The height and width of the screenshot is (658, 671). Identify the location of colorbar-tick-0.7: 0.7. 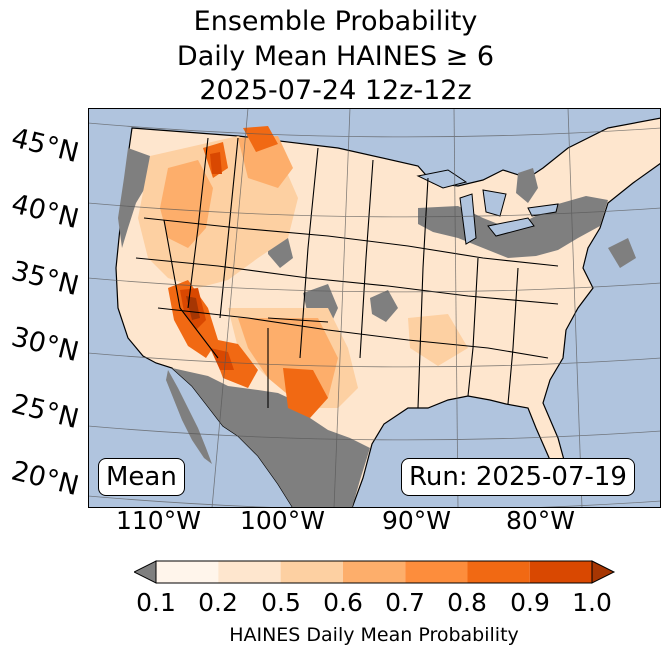
(405, 602).